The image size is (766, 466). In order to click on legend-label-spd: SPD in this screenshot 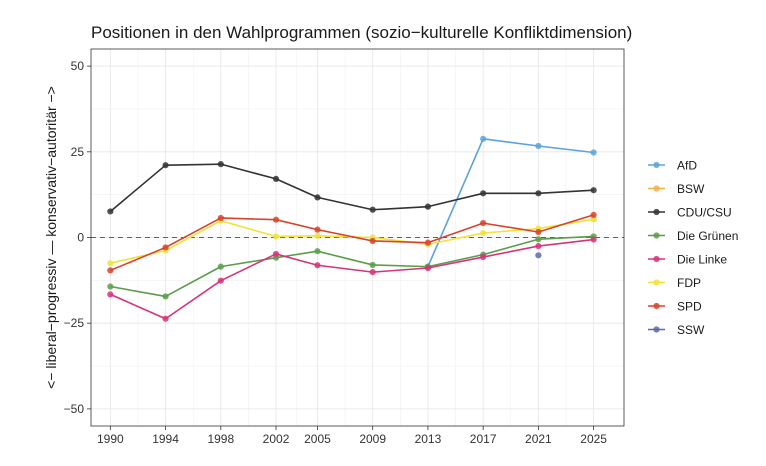, I will do `click(689, 307)`.